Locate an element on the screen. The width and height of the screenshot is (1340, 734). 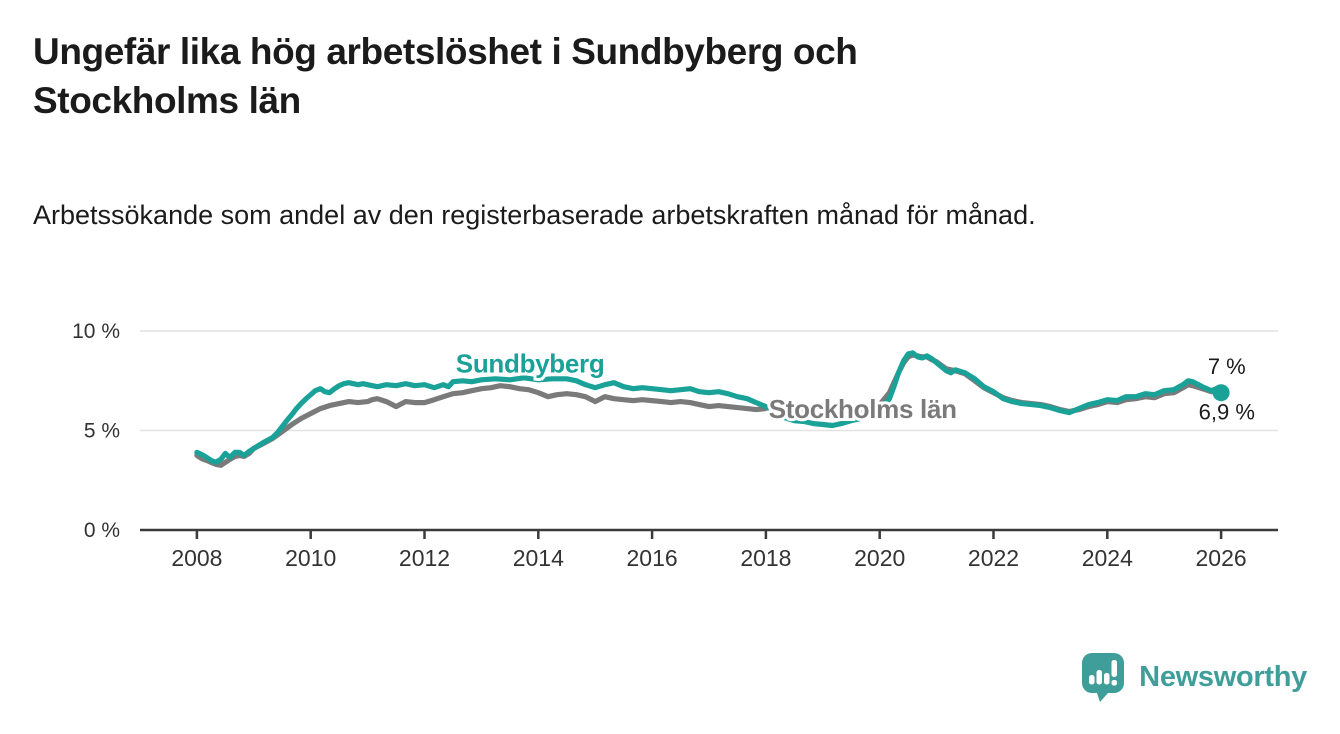
end-value-label-stockholms-län: 7 % is located at coordinates (1227, 366).